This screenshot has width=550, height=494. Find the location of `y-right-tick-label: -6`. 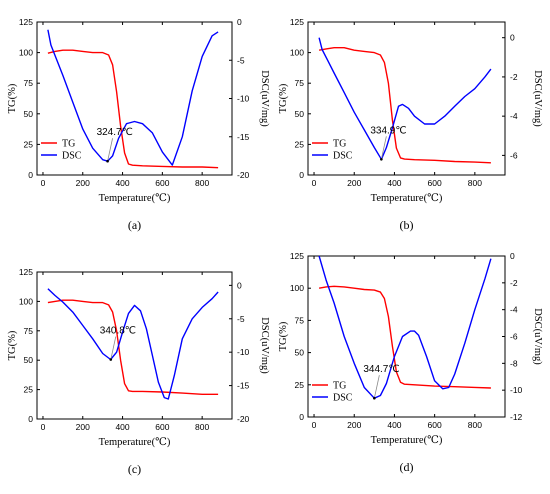

y-right-tick-label: -6 is located at coordinates (514, 155).